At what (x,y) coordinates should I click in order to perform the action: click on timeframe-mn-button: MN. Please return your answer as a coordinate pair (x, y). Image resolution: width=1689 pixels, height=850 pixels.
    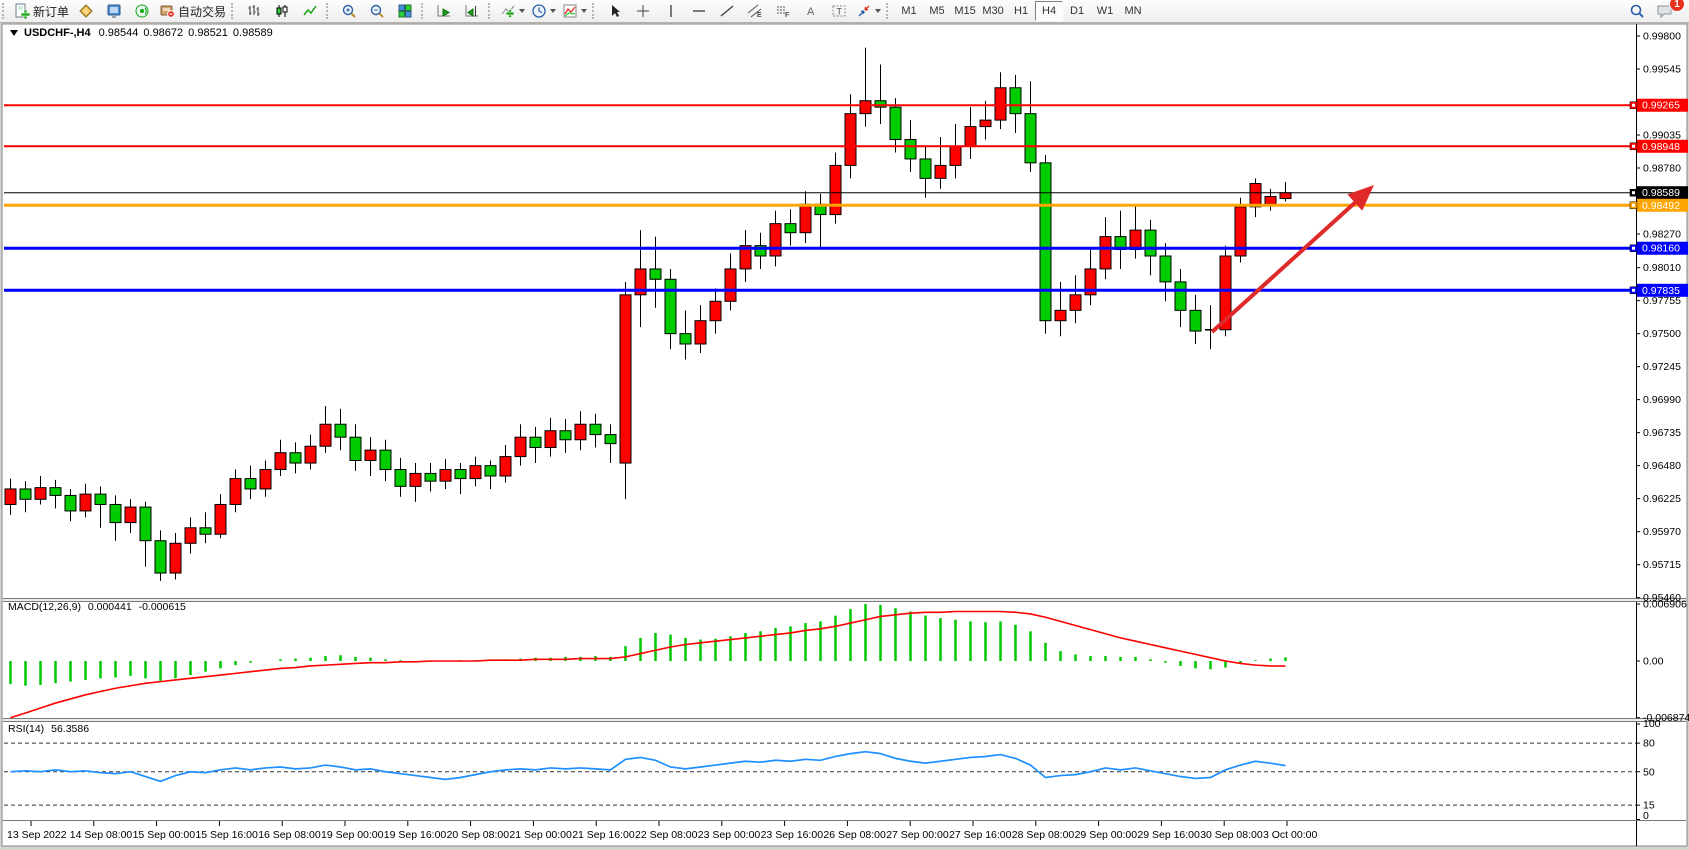
    Looking at the image, I should click on (1133, 11).